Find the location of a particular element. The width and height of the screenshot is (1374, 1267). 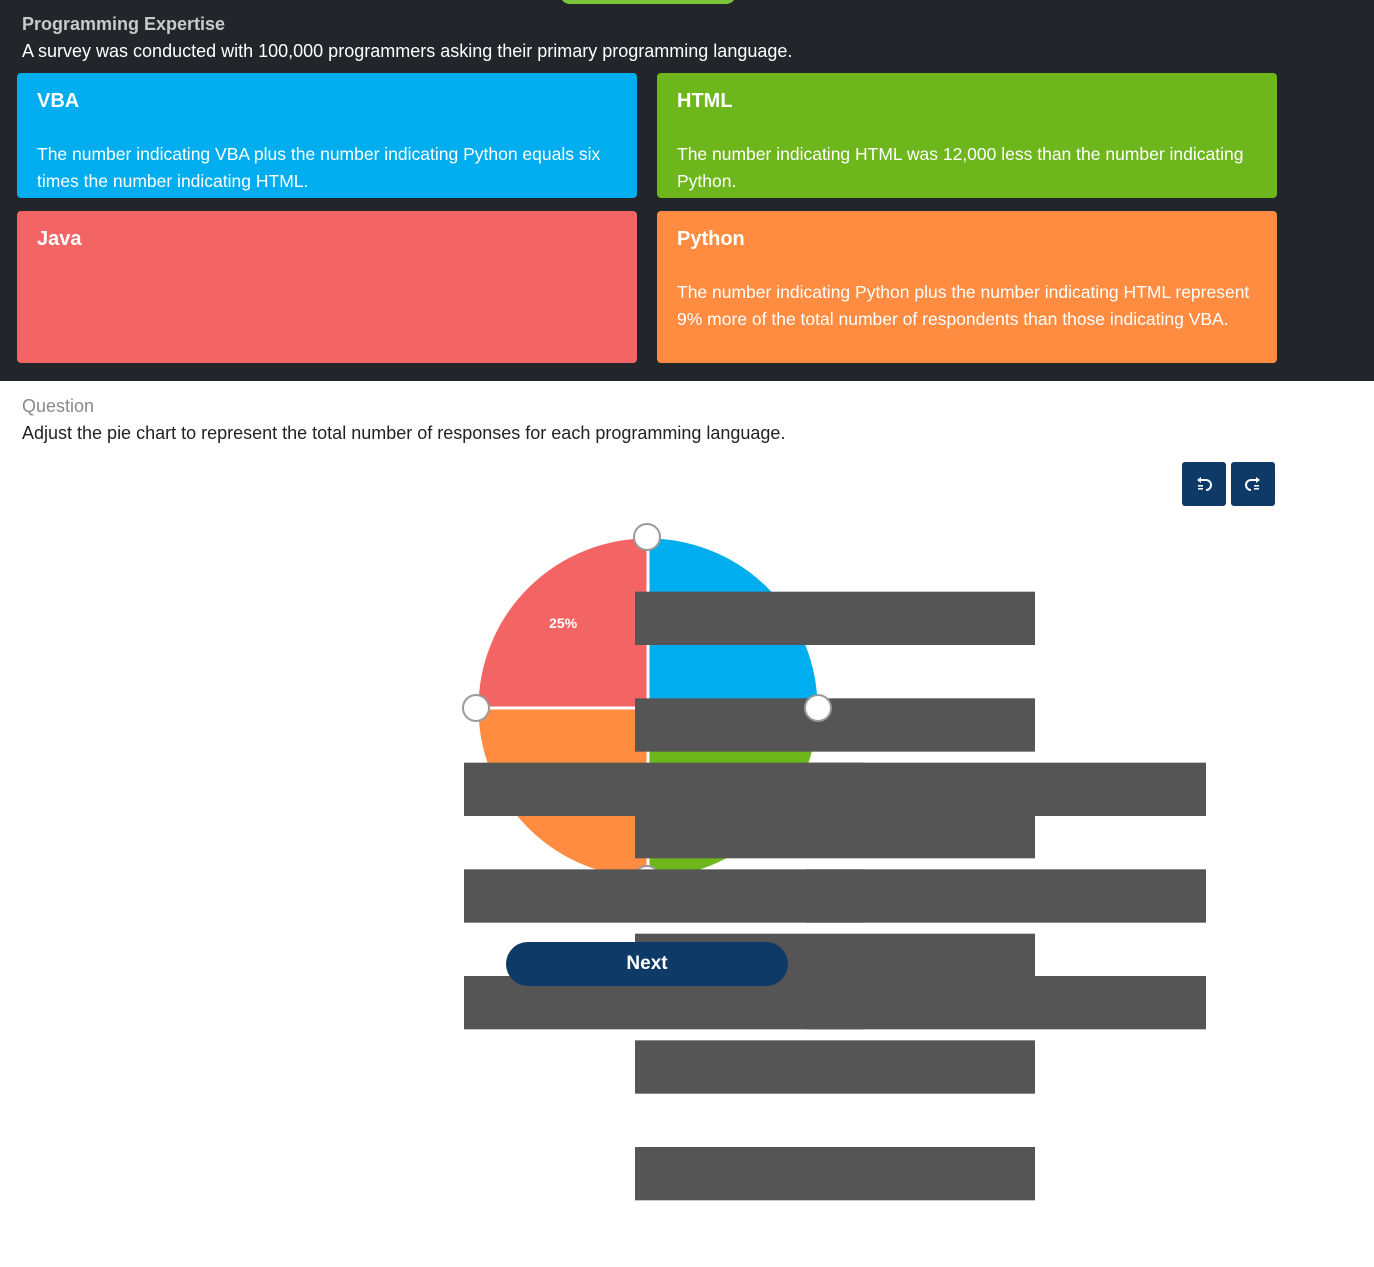

question-kicker: Question is located at coordinates (58, 406).